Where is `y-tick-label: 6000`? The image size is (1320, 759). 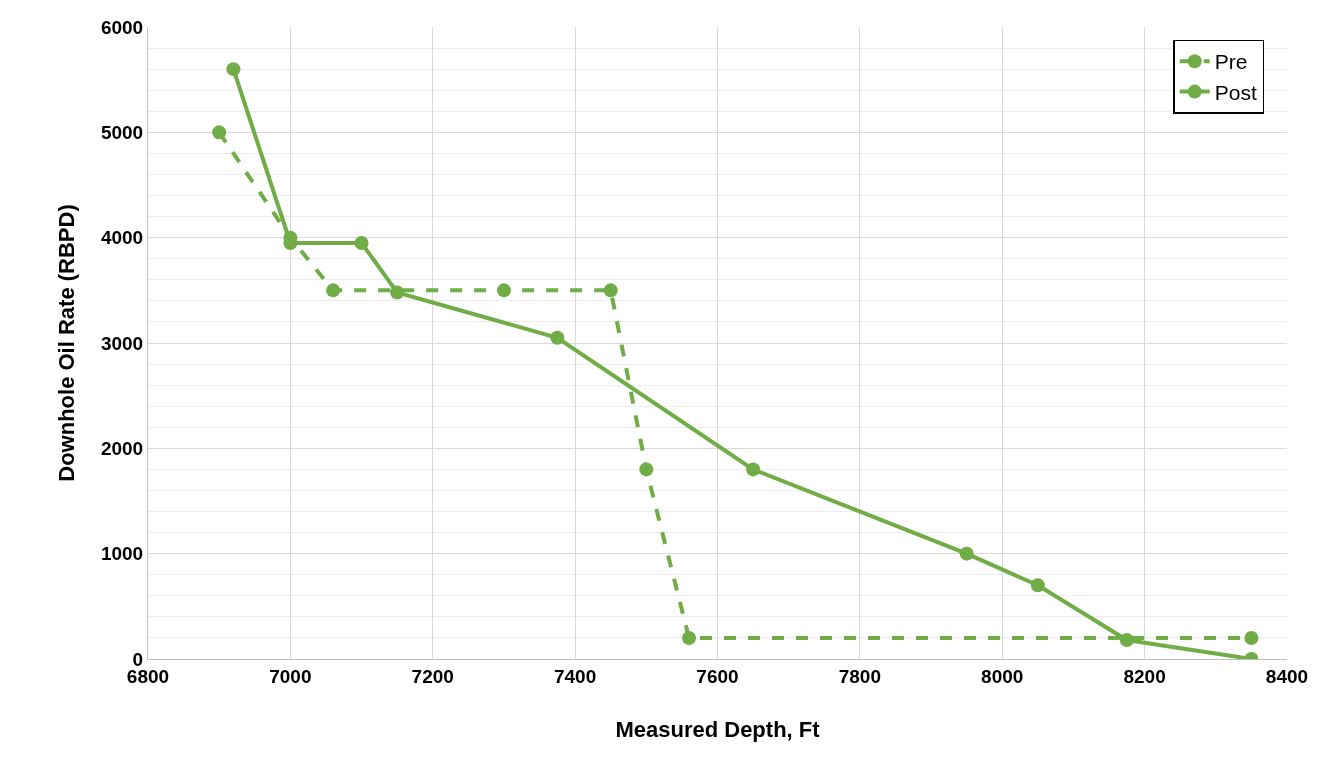
y-tick-label: 6000 is located at coordinates (122, 27).